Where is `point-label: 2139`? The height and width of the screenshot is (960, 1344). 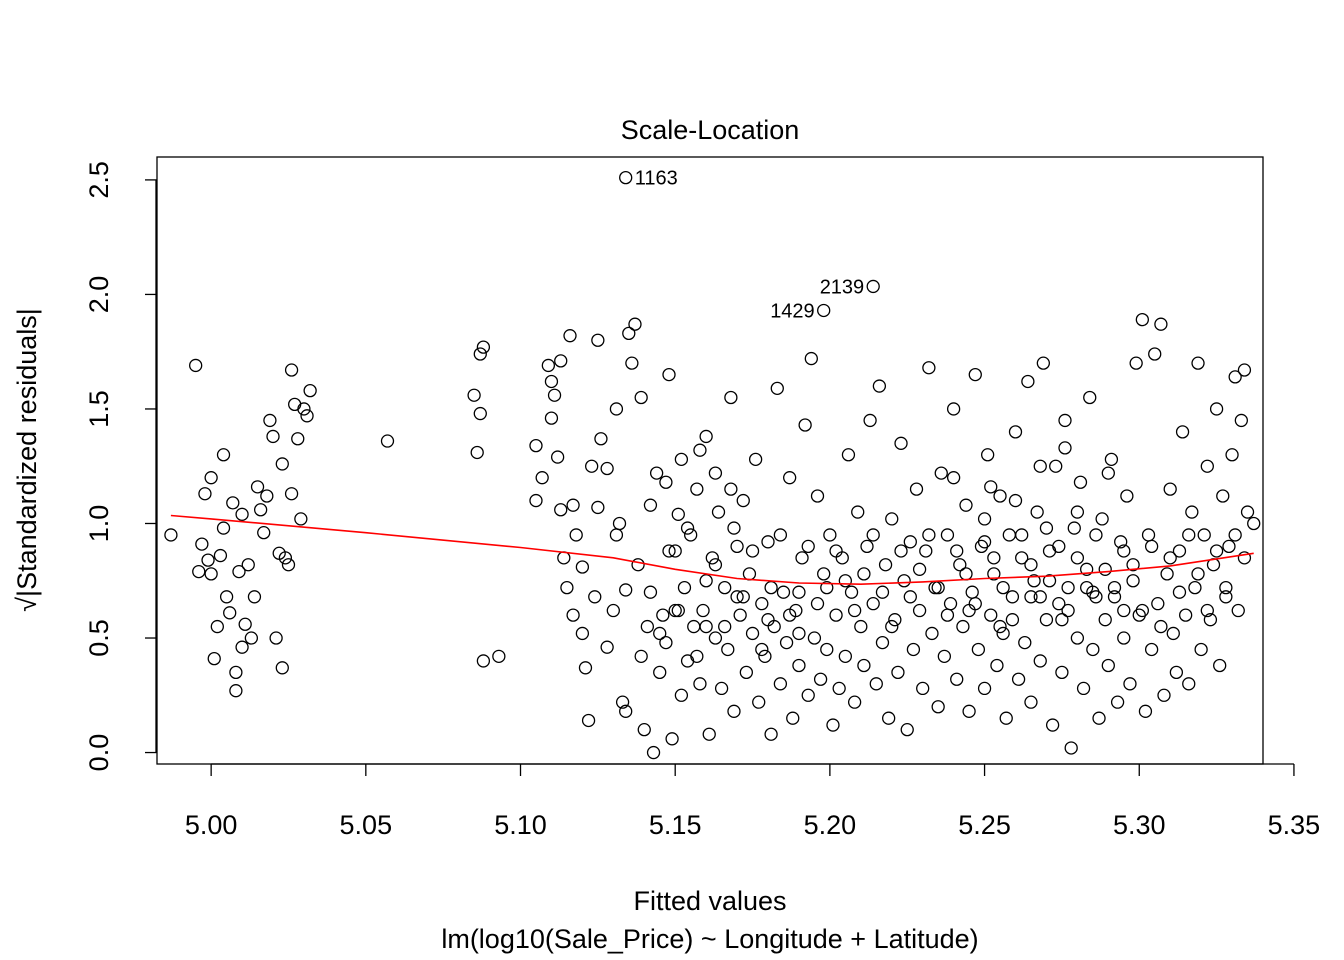 point-label: 2139 is located at coordinates (842, 287).